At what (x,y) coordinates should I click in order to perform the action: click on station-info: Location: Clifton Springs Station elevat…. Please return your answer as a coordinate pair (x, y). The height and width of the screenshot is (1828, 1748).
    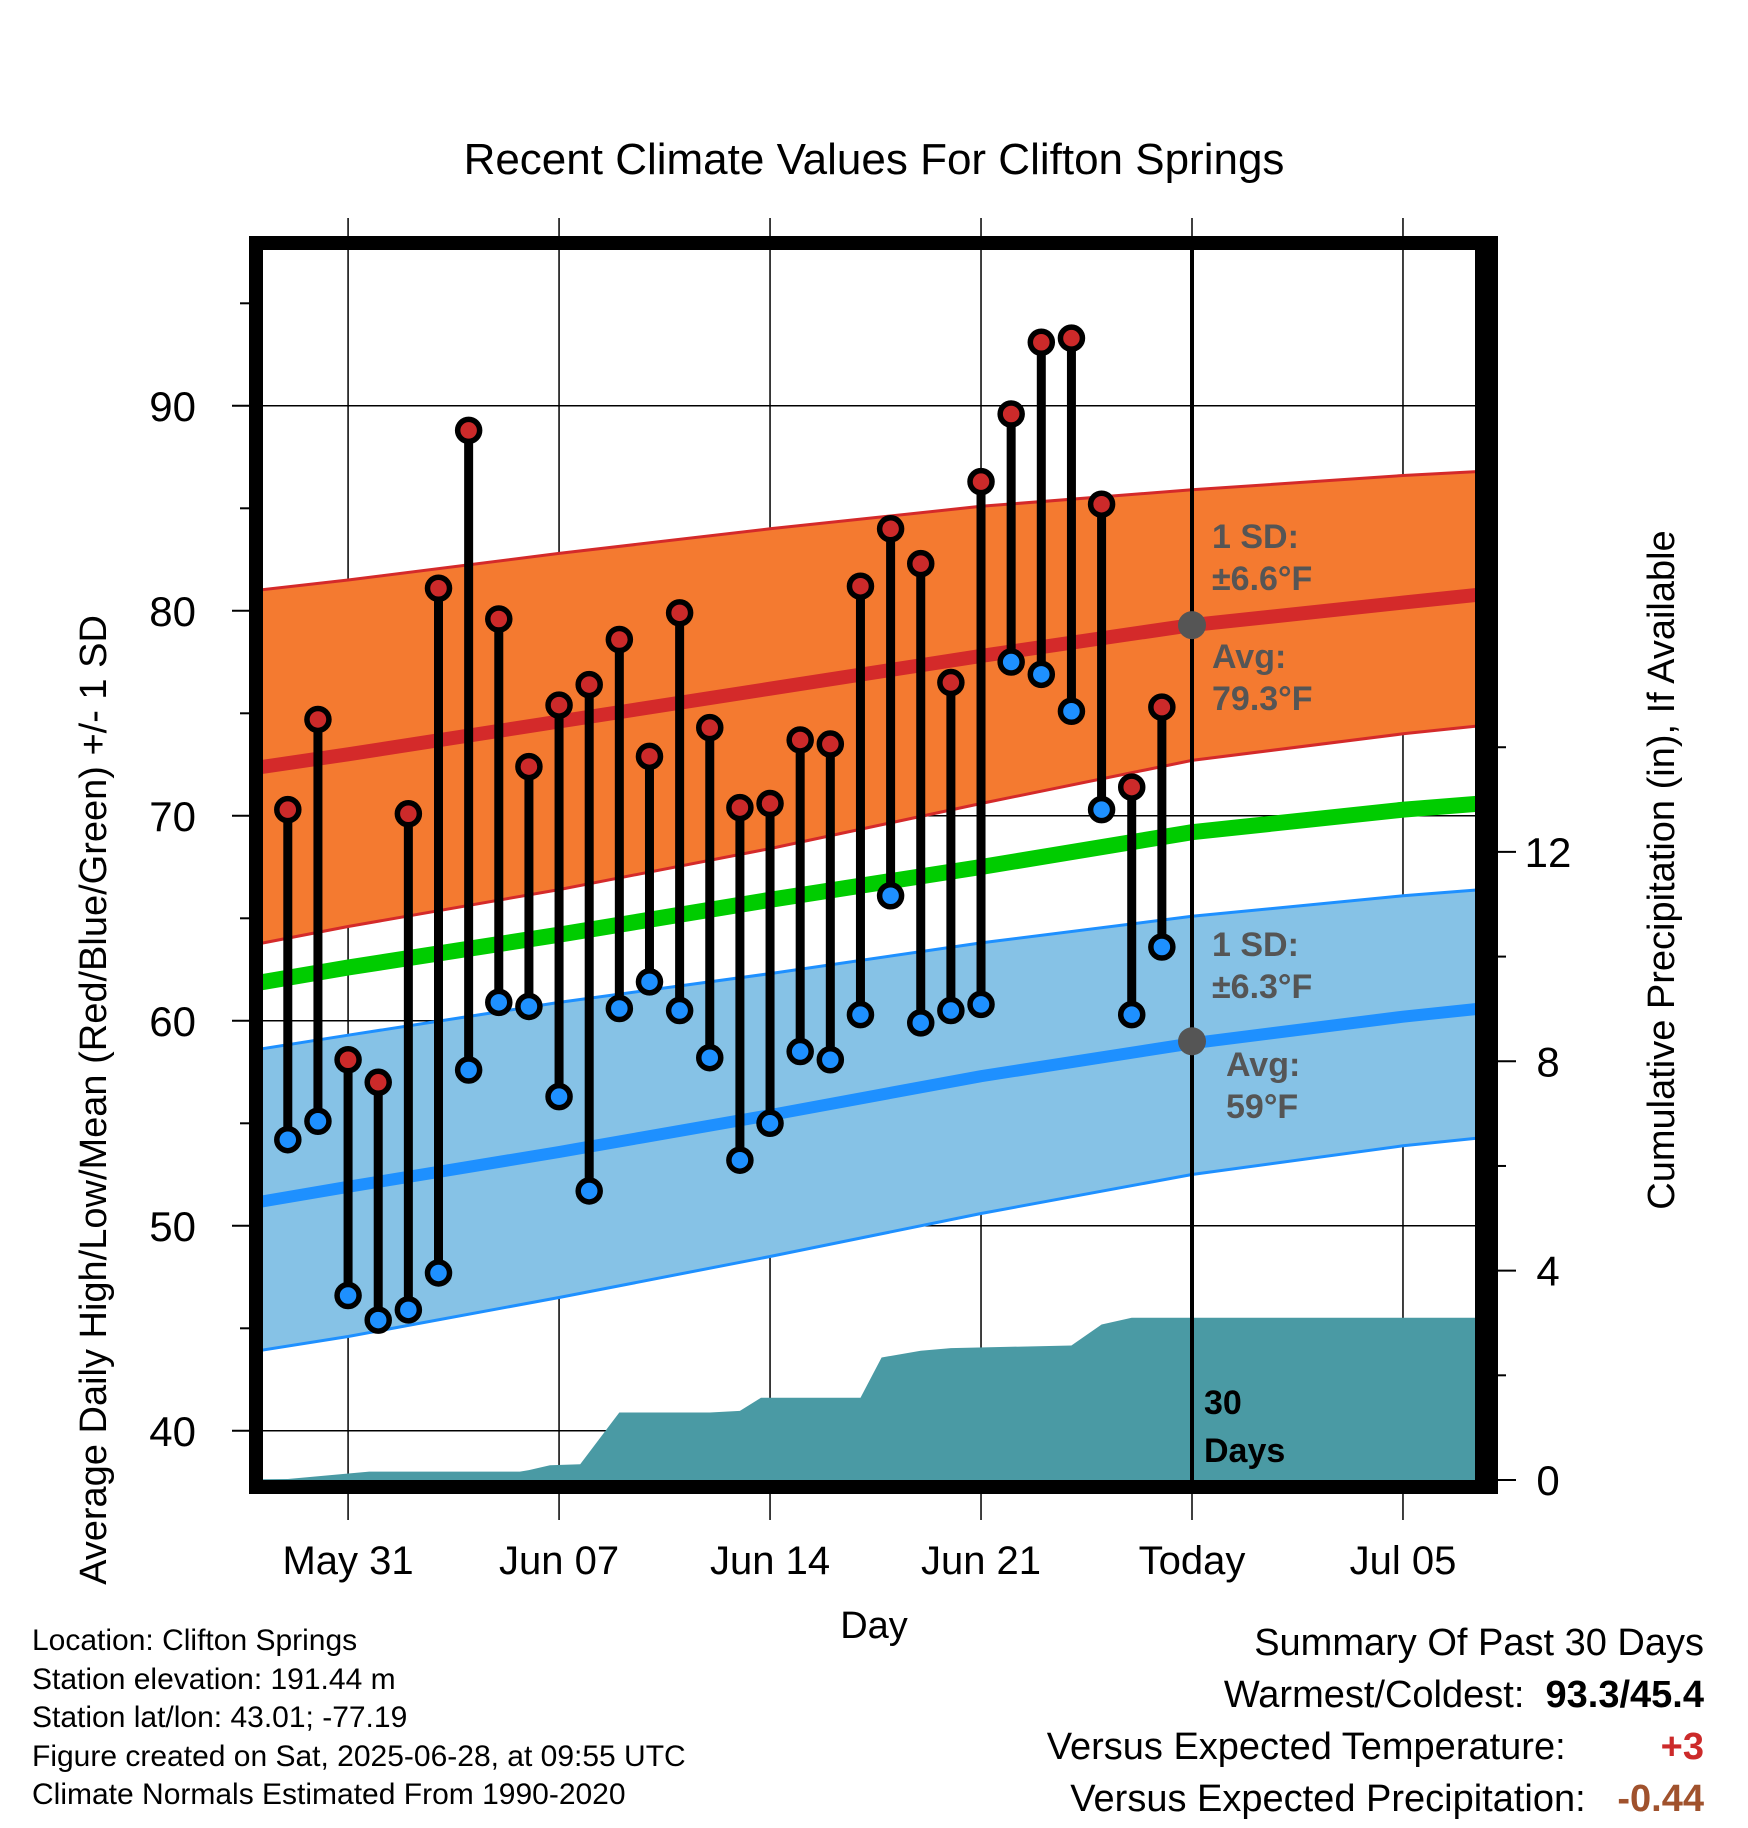
    Looking at the image, I should click on (359, 1718).